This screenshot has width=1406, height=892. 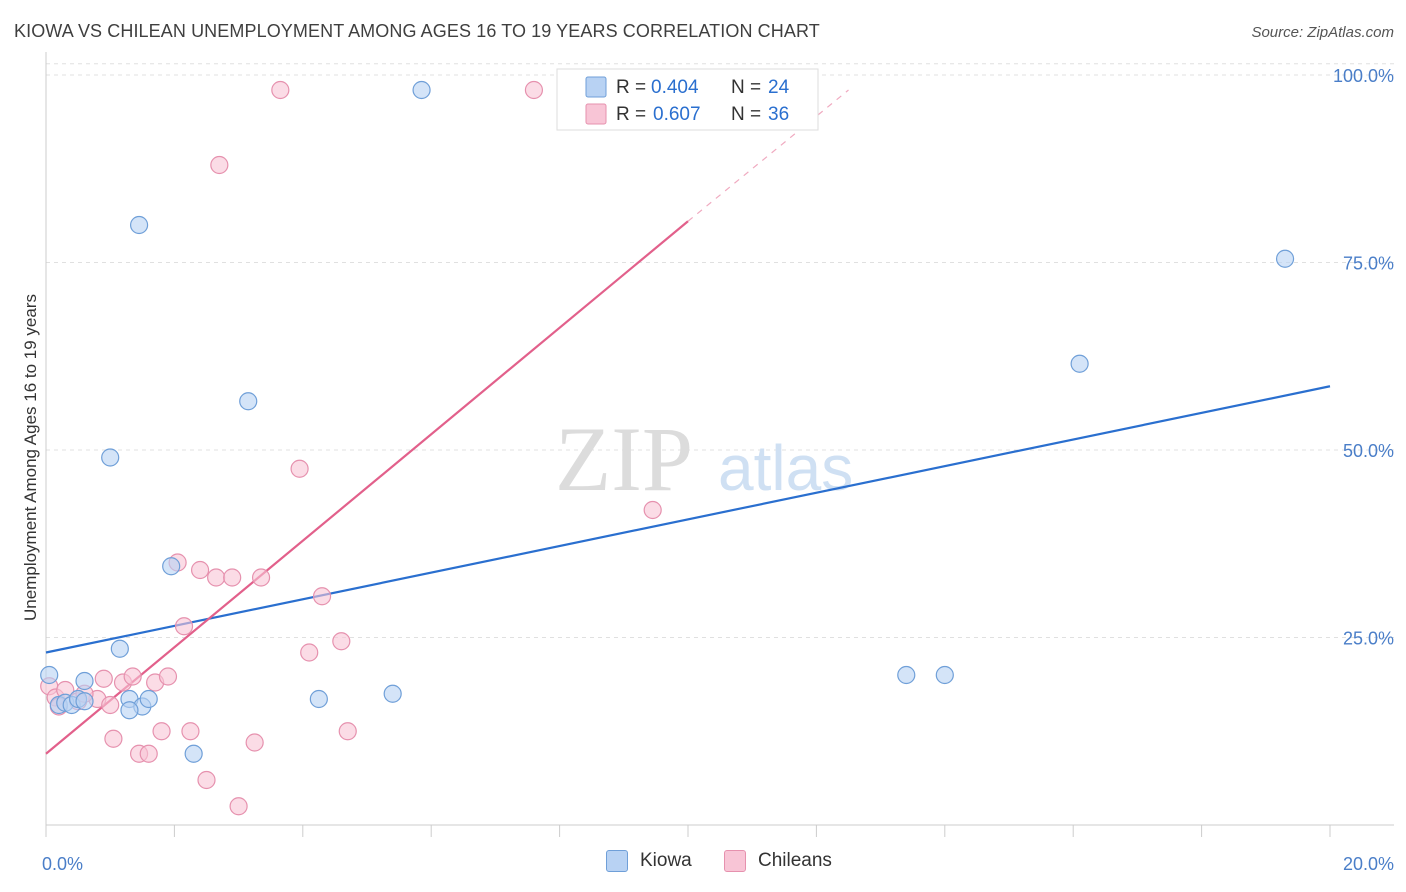 What do you see at coordinates (746, 114) in the screenshot?
I see `legend-chileans-n-label: N =` at bounding box center [746, 114].